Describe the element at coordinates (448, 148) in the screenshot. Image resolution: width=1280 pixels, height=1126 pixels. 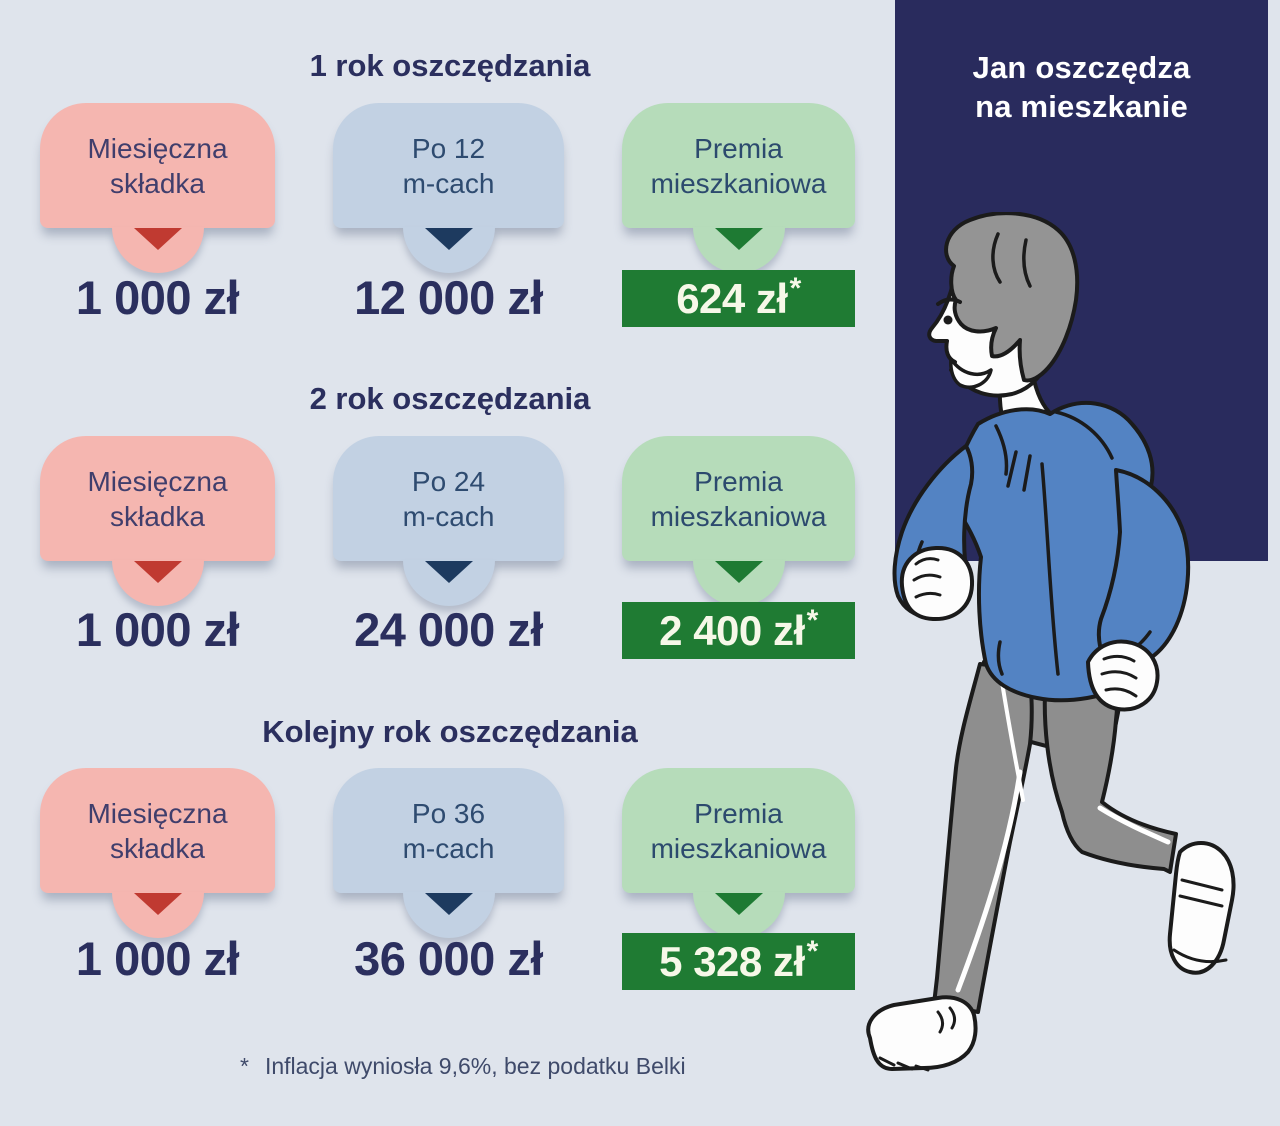
I see `card-label-line: Po 12` at that location.